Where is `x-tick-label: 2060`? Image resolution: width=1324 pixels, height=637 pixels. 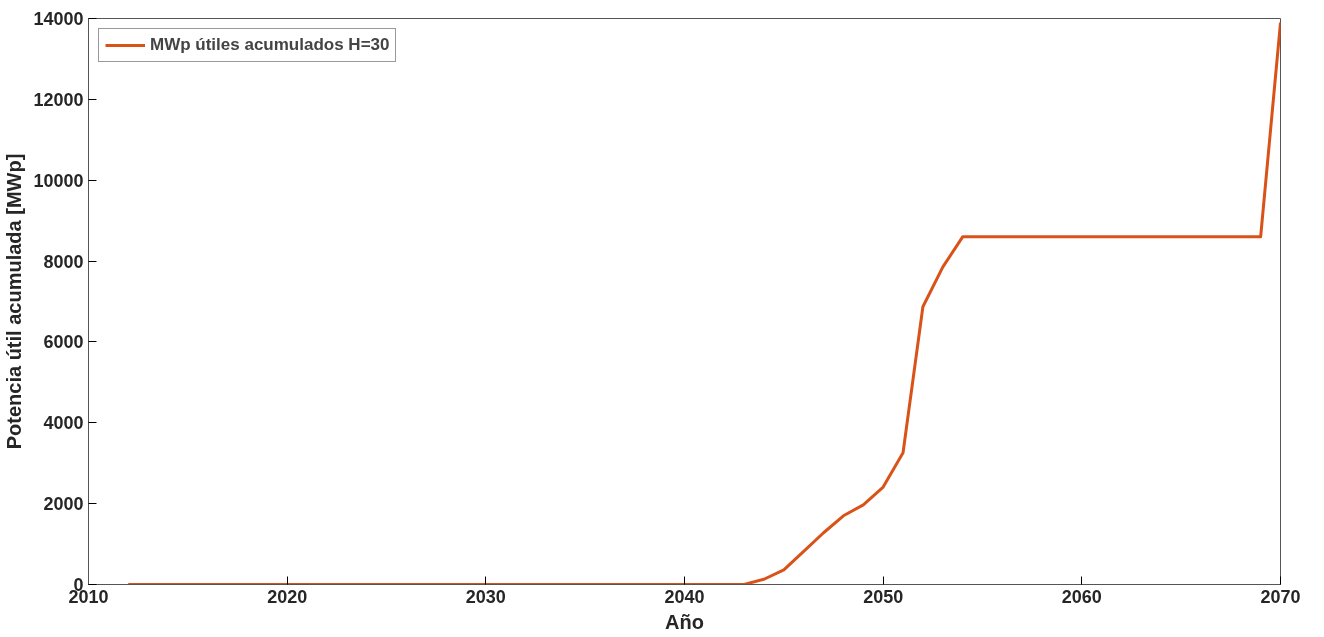
x-tick-label: 2060 is located at coordinates (1081, 596).